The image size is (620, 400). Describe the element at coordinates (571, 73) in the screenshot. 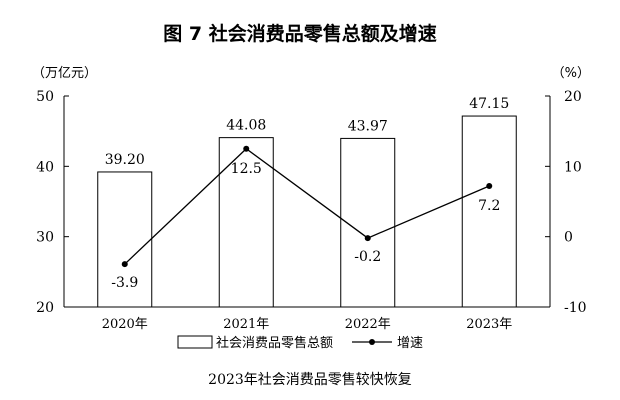

I see `right-axis-unit: （%）` at that location.